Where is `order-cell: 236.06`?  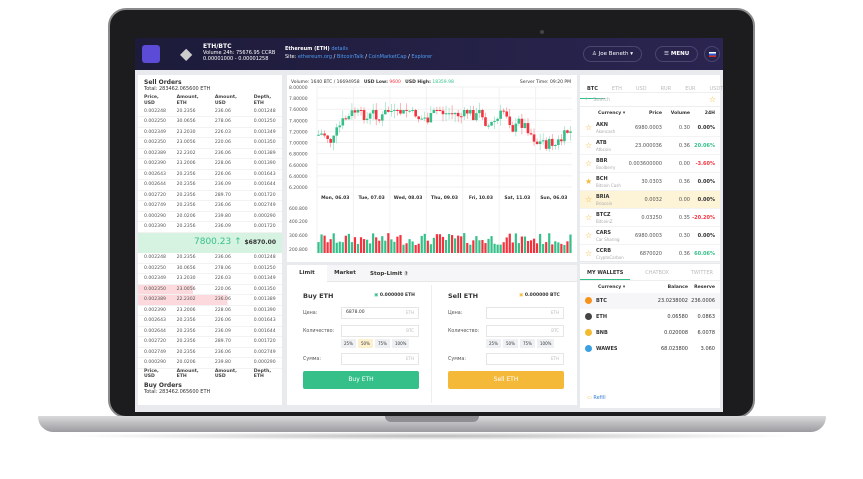 order-cell: 236.06 is located at coordinates (228, 153).